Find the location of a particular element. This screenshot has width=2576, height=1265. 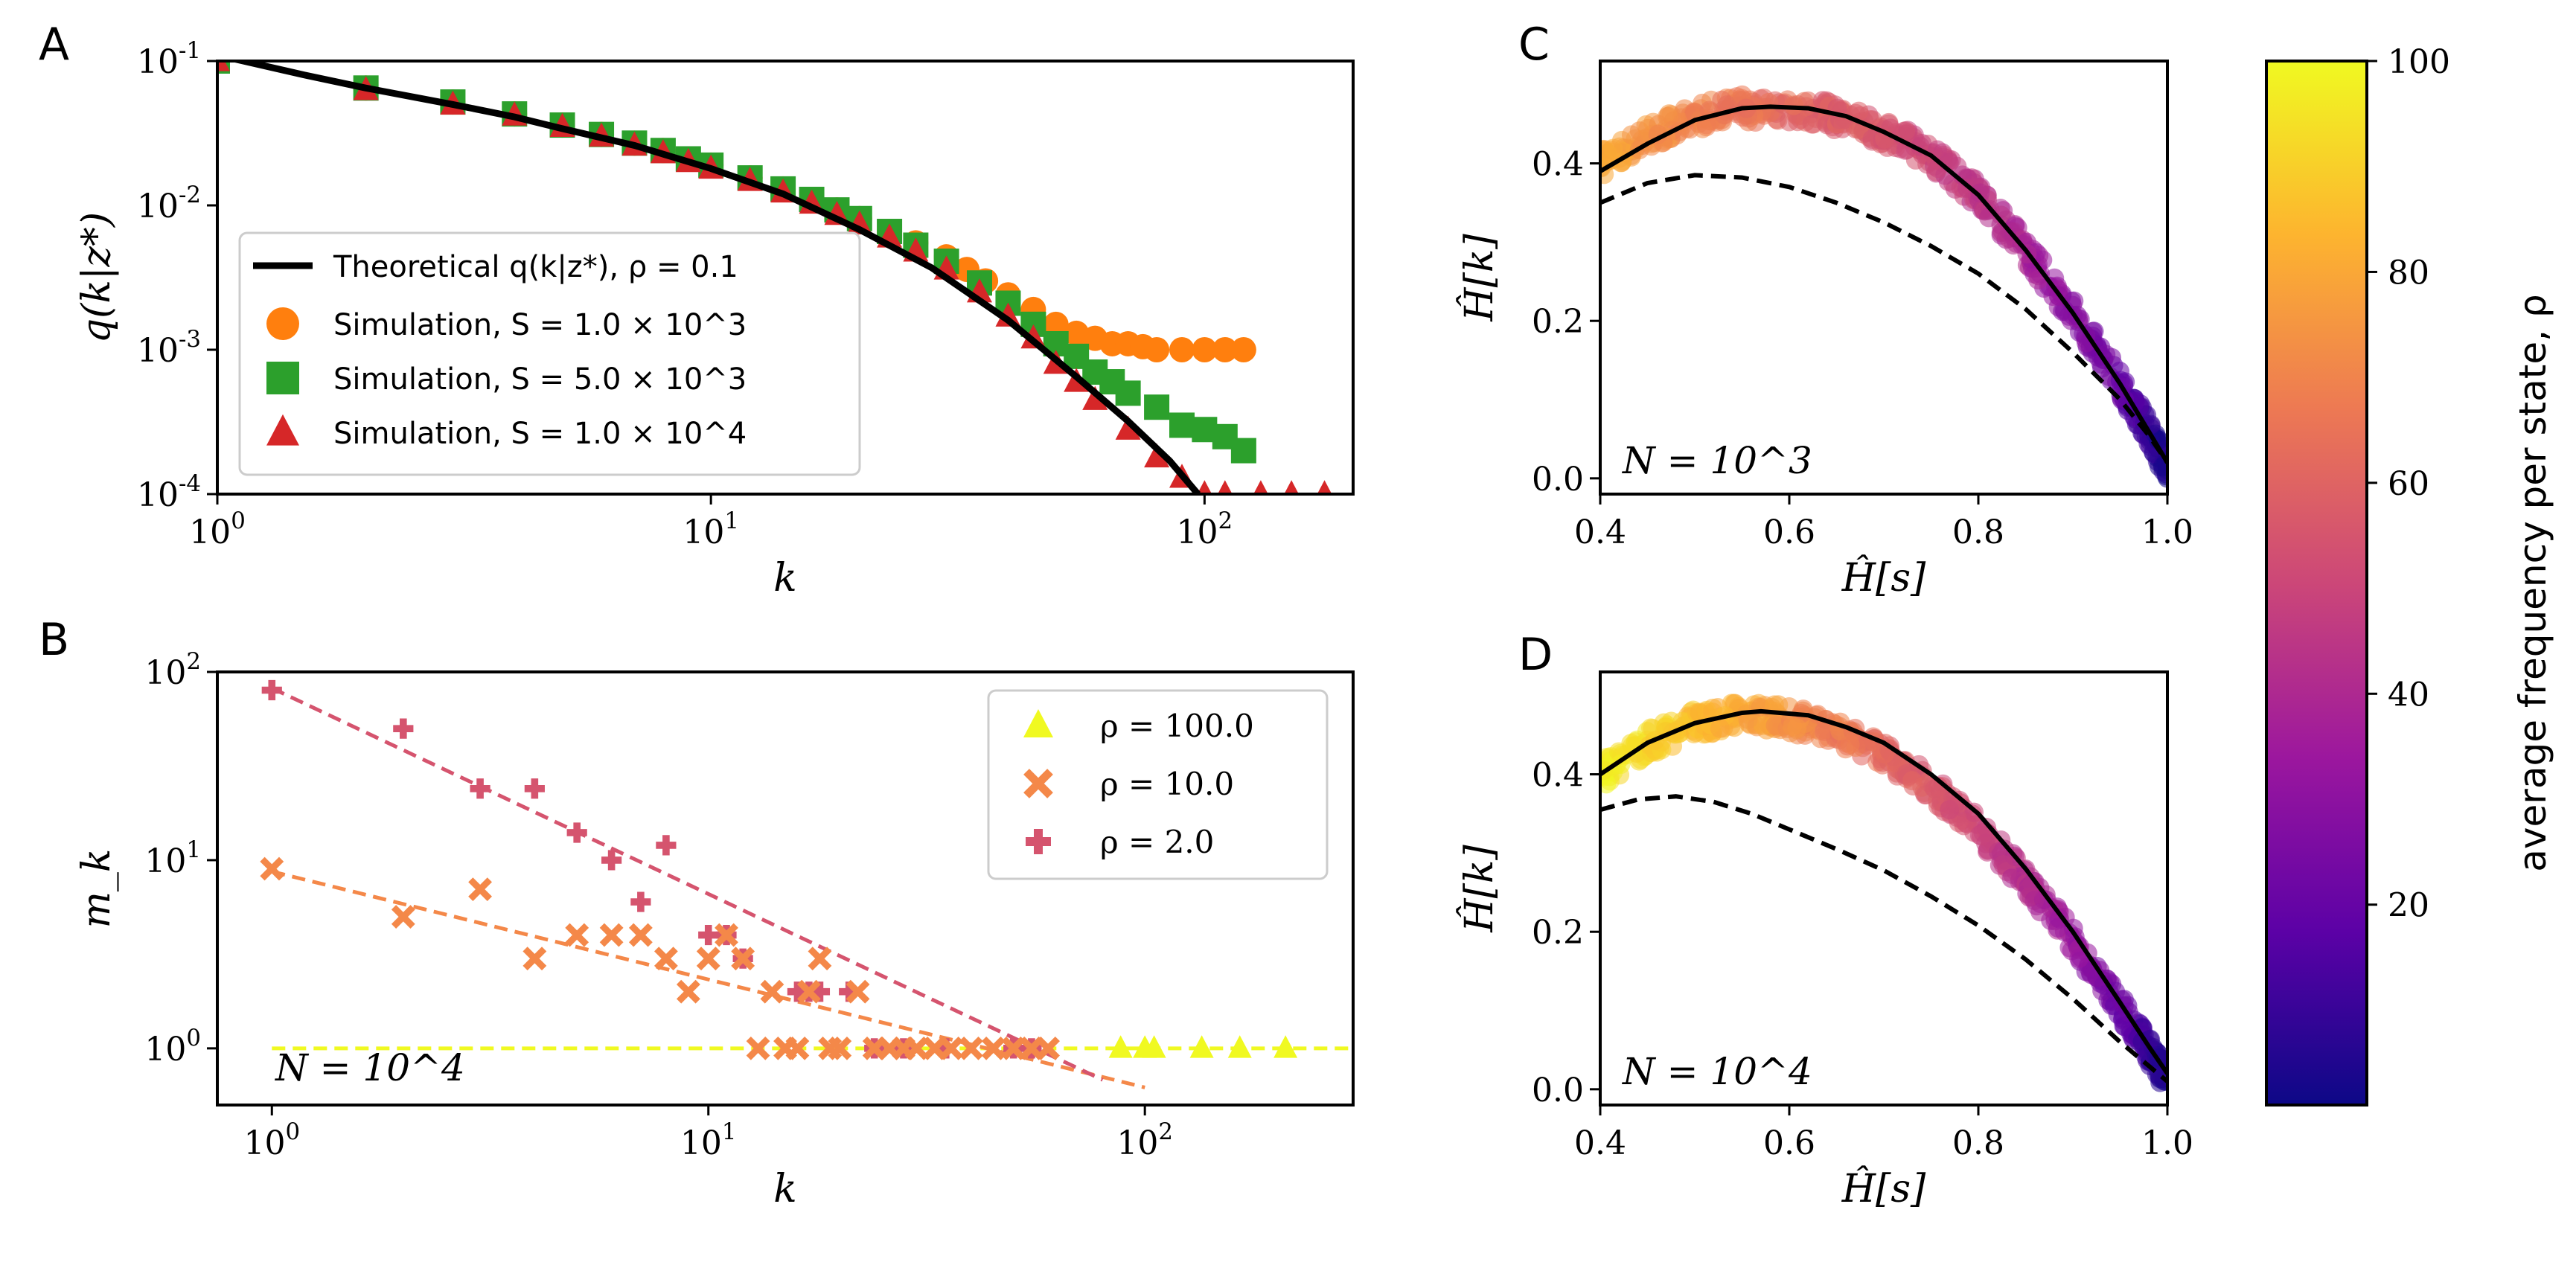

panel-d: 0.4 0.6 0.8 1.0 0.0 0.2 0.4 Ĥ[s] Ĥ[k] N = 10^4 is located at coordinates (1824, 941).